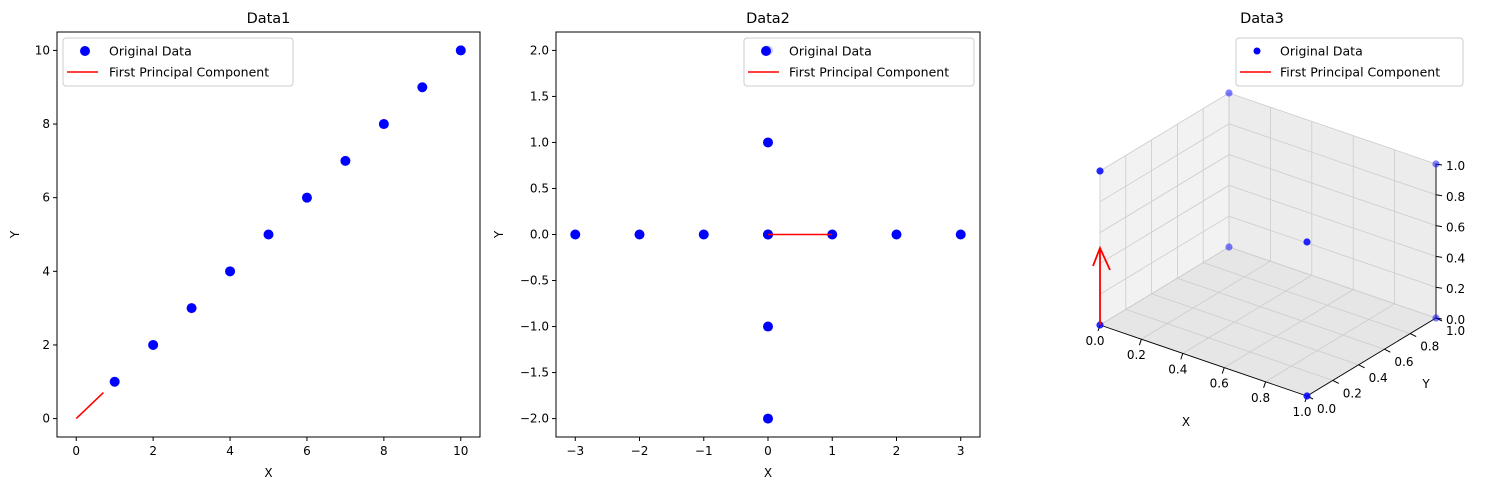 This screenshot has width=1499, height=490. I want to click on x-tick-label: −1, so click(704, 451).